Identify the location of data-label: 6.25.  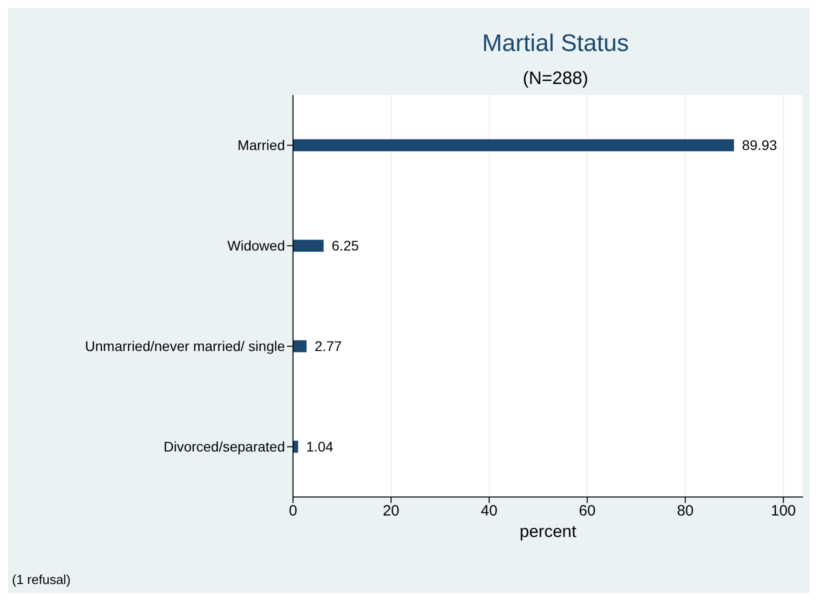
(346, 246).